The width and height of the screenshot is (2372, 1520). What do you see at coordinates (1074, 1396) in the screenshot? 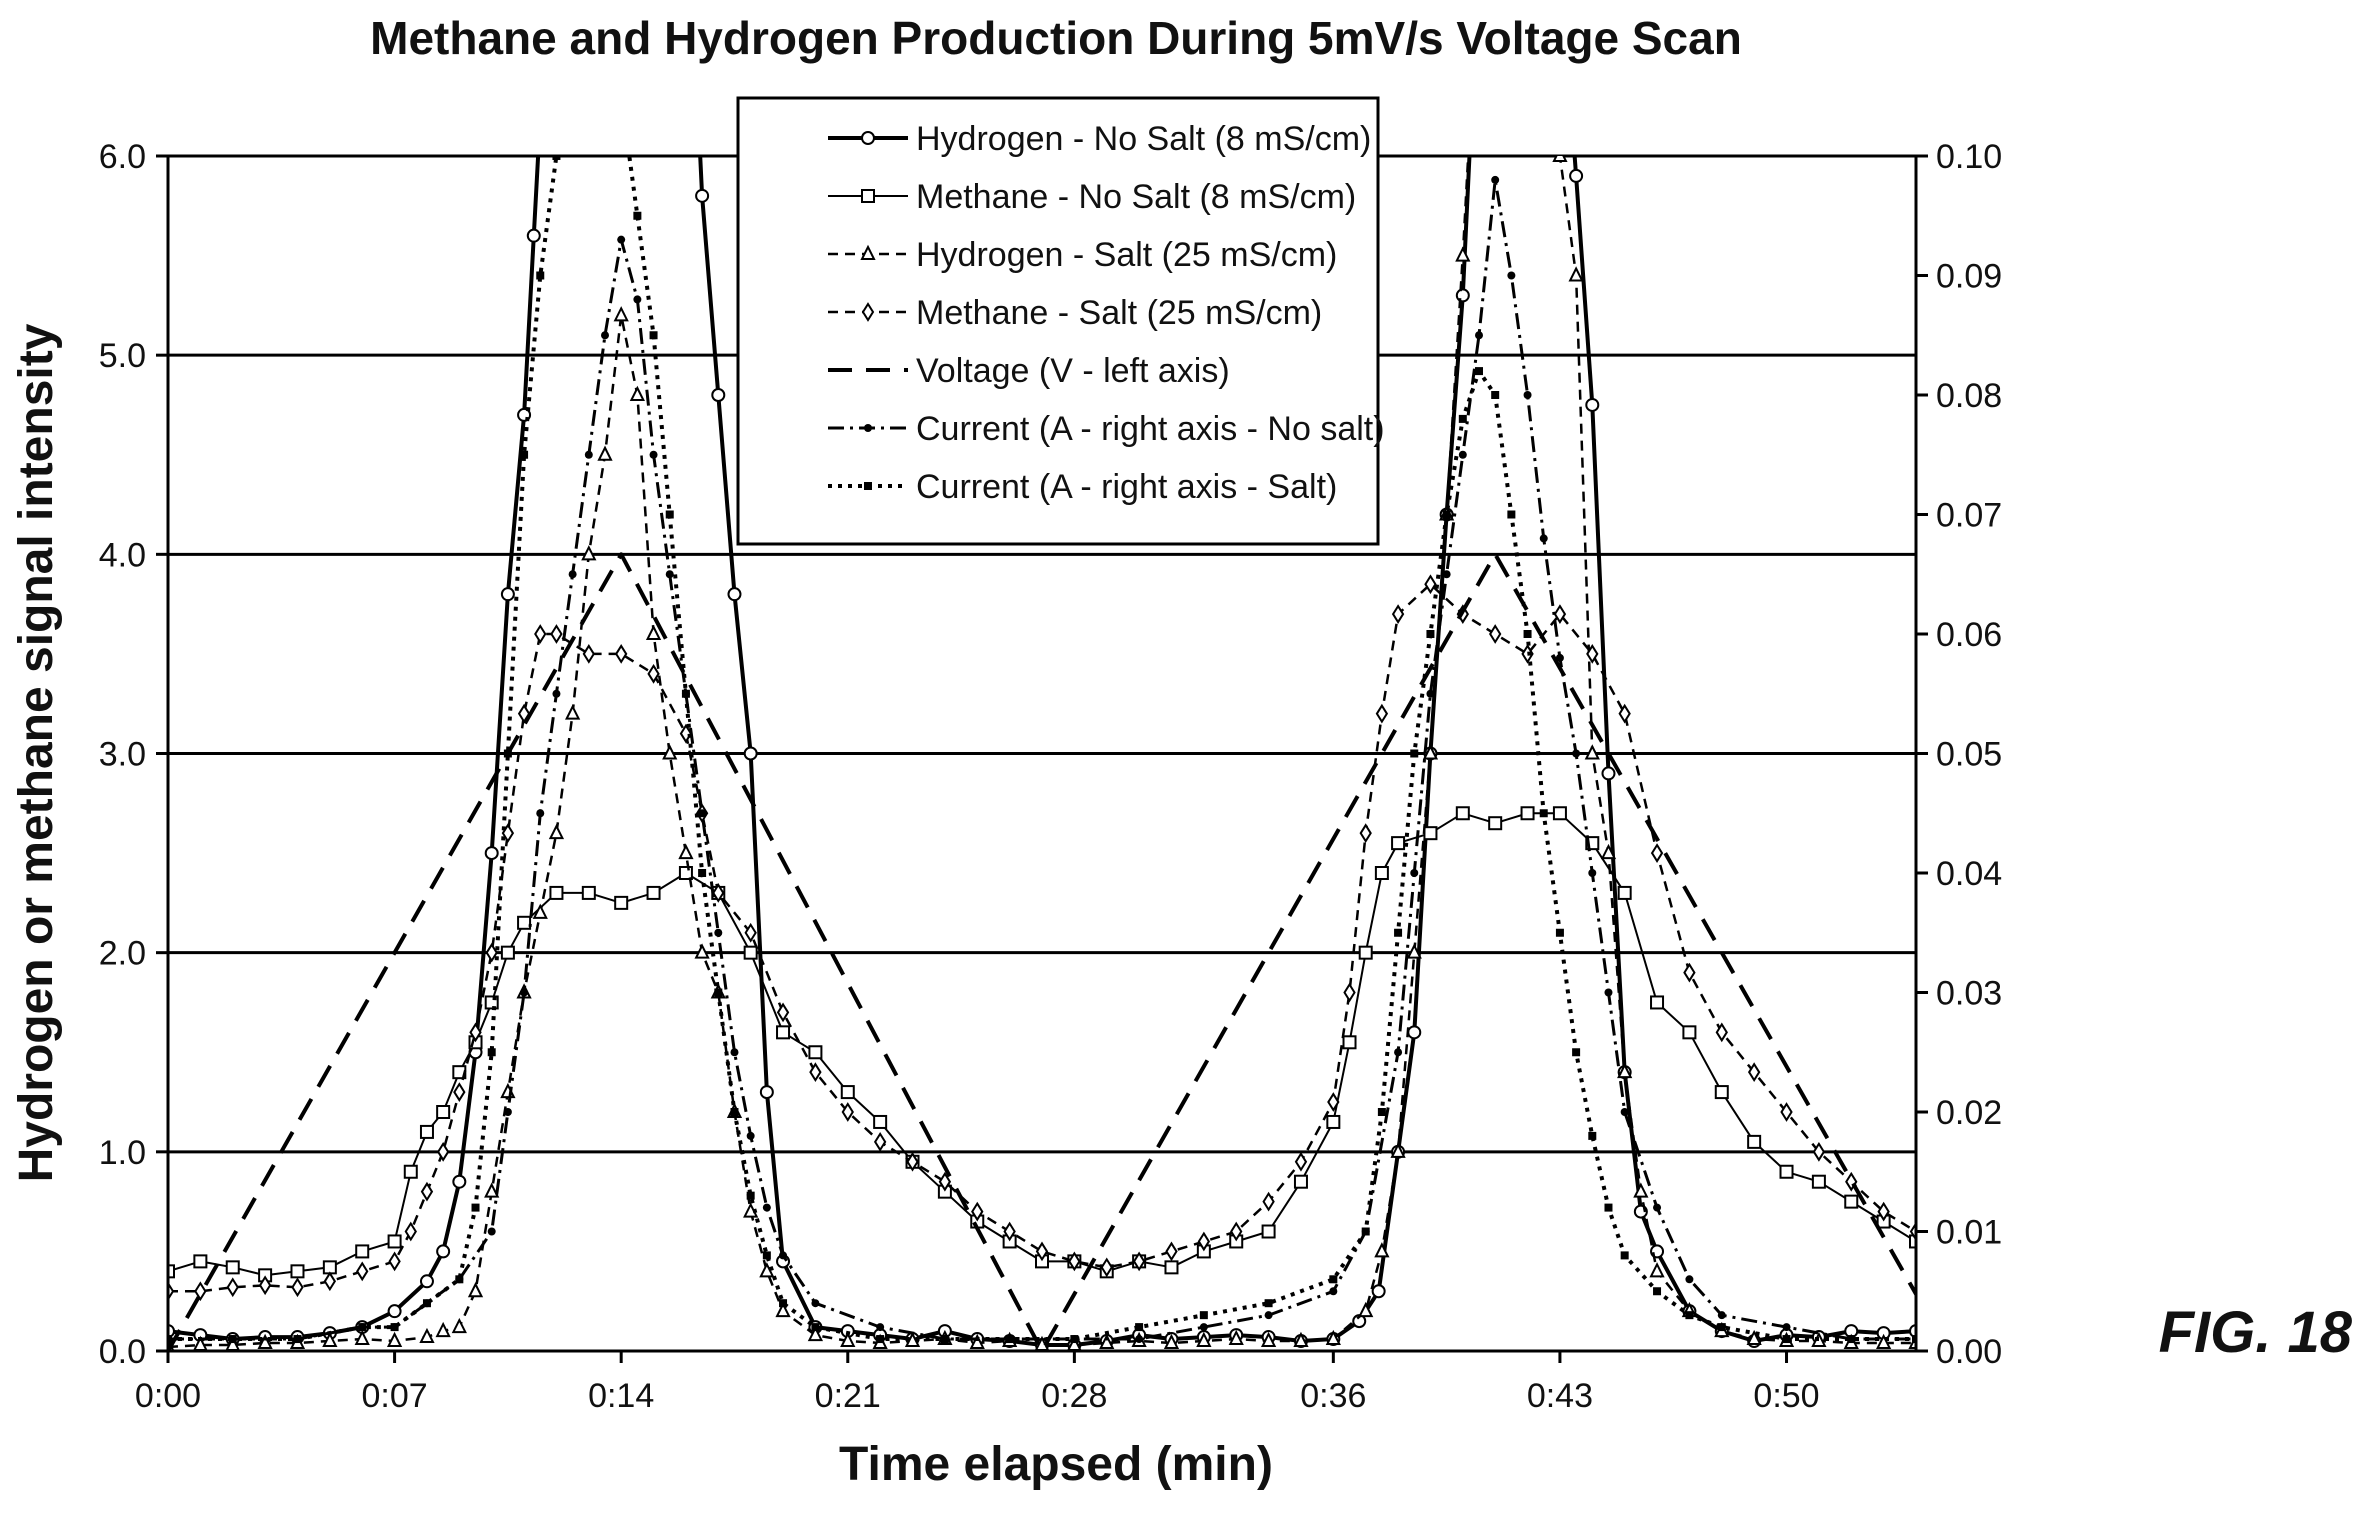
I see `x-tick-label: 0:28` at bounding box center [1074, 1396].